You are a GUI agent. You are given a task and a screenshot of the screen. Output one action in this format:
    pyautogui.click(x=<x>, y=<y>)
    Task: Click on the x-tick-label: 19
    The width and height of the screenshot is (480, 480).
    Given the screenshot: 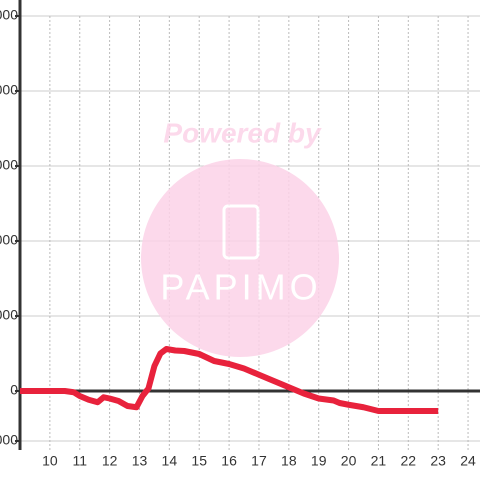 What is the action you would take?
    pyautogui.click(x=319, y=461)
    